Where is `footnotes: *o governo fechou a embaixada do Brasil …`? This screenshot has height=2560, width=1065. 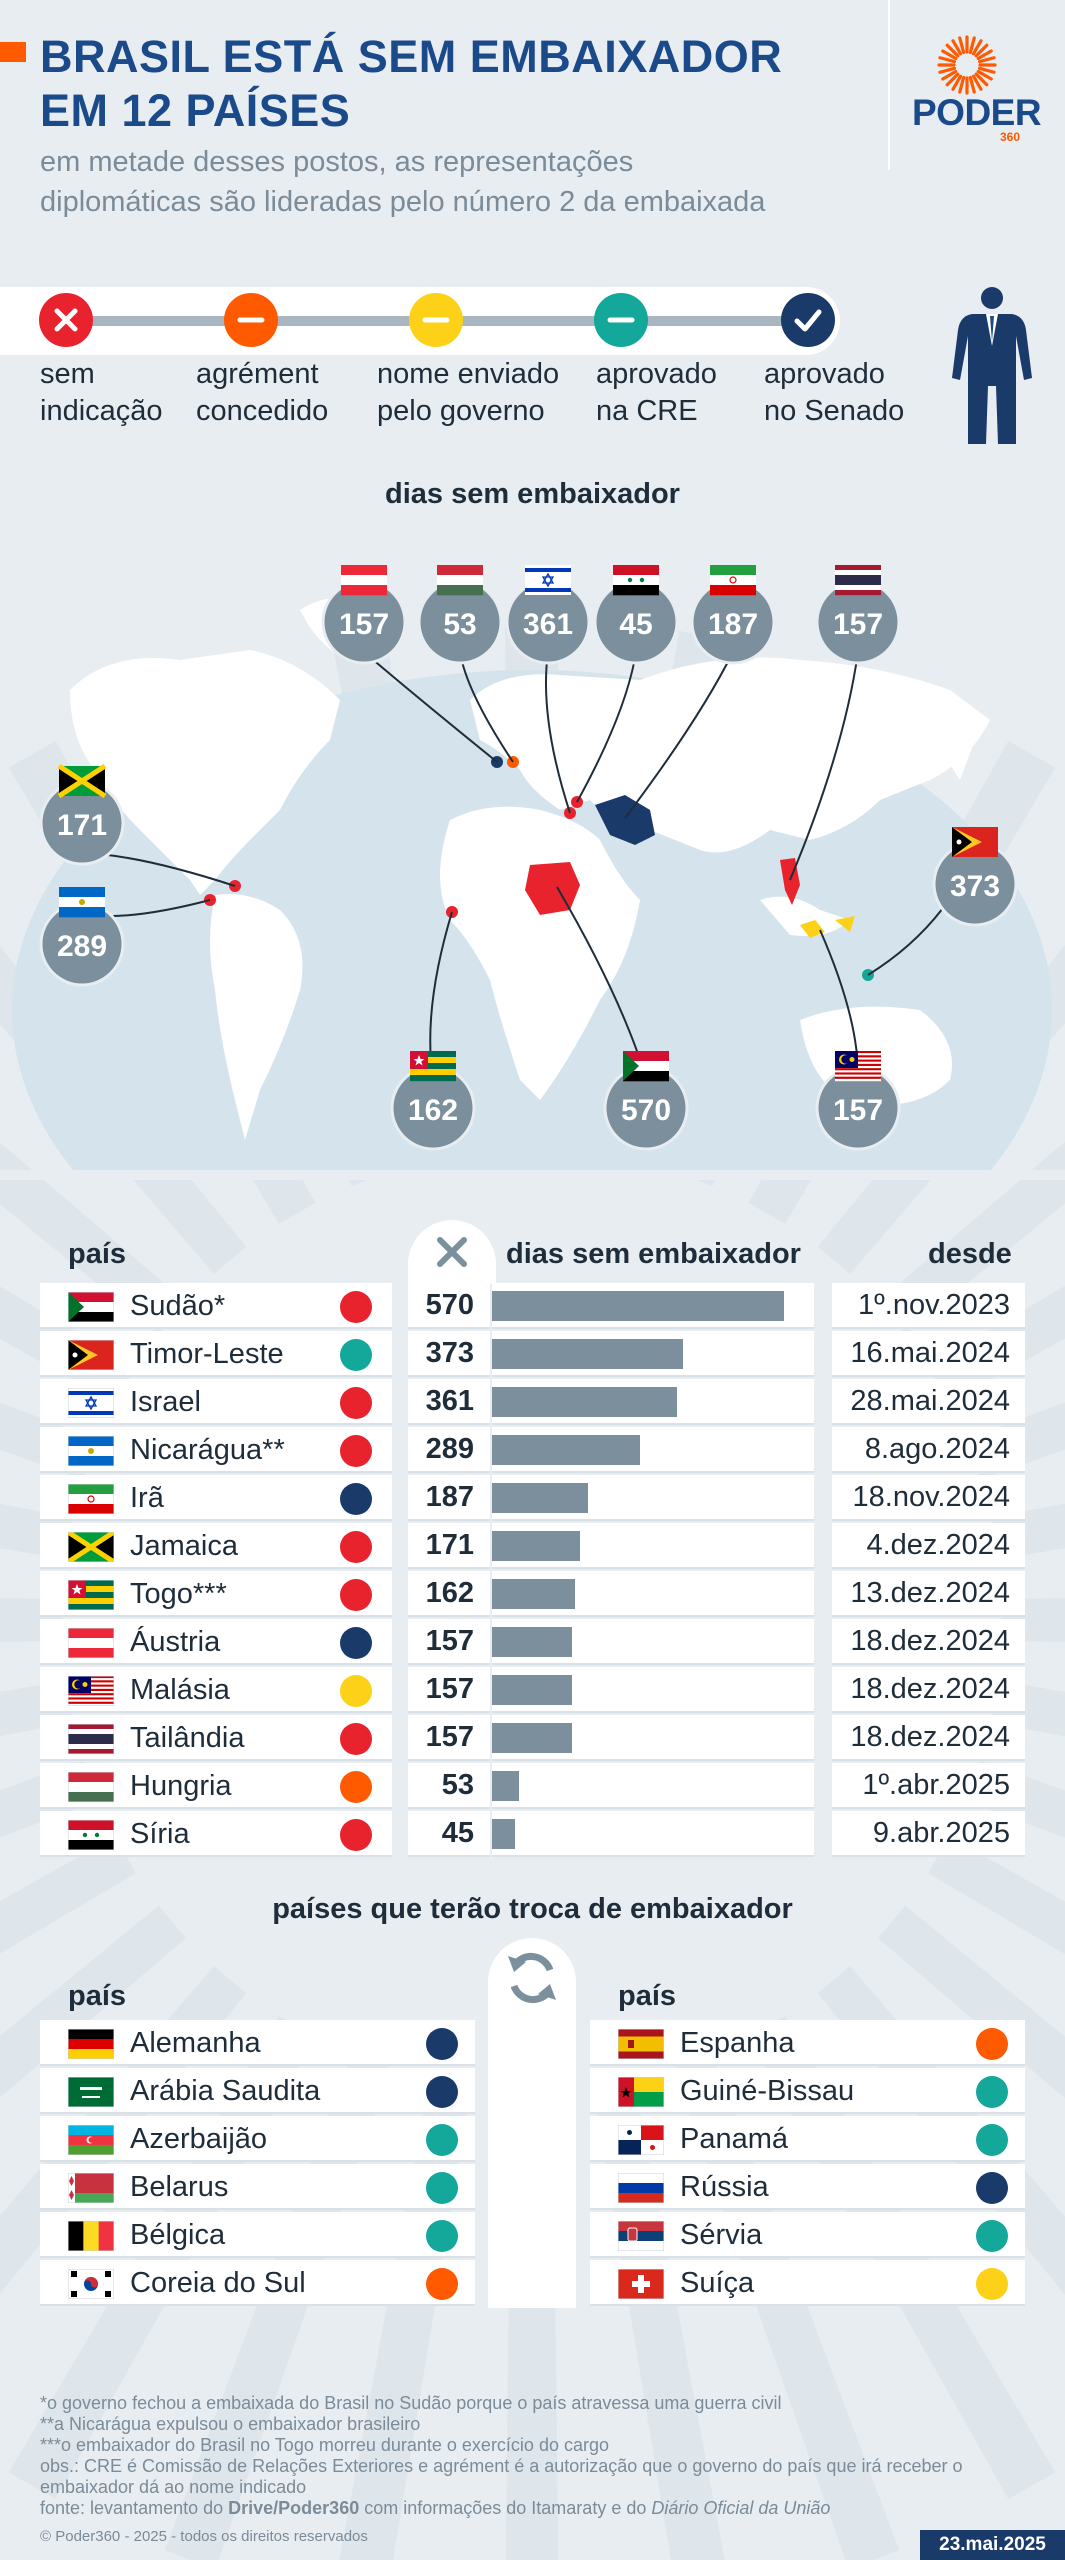 footnotes: *o governo fechou a embaixada do Brasil … is located at coordinates (535, 2456).